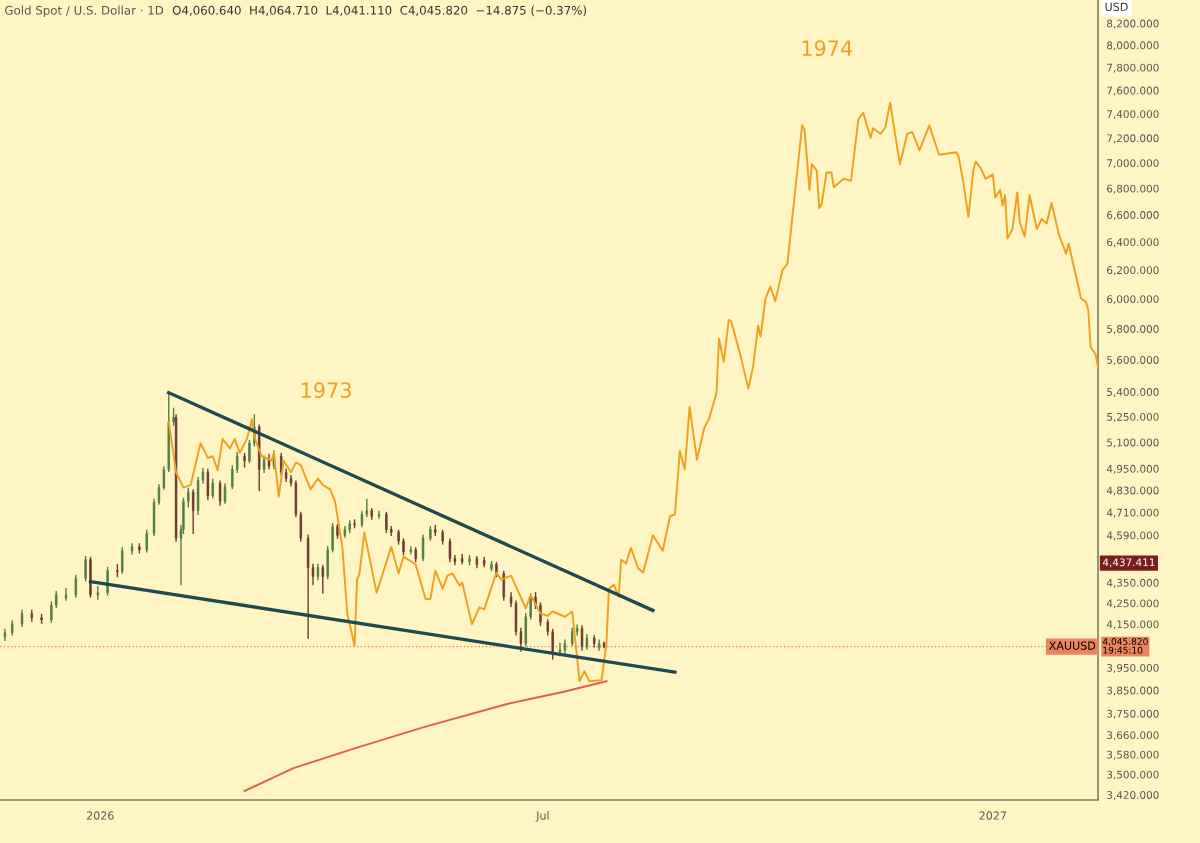  Describe the element at coordinates (542, 816) in the screenshot. I see `x-tick-label: Jul` at that location.